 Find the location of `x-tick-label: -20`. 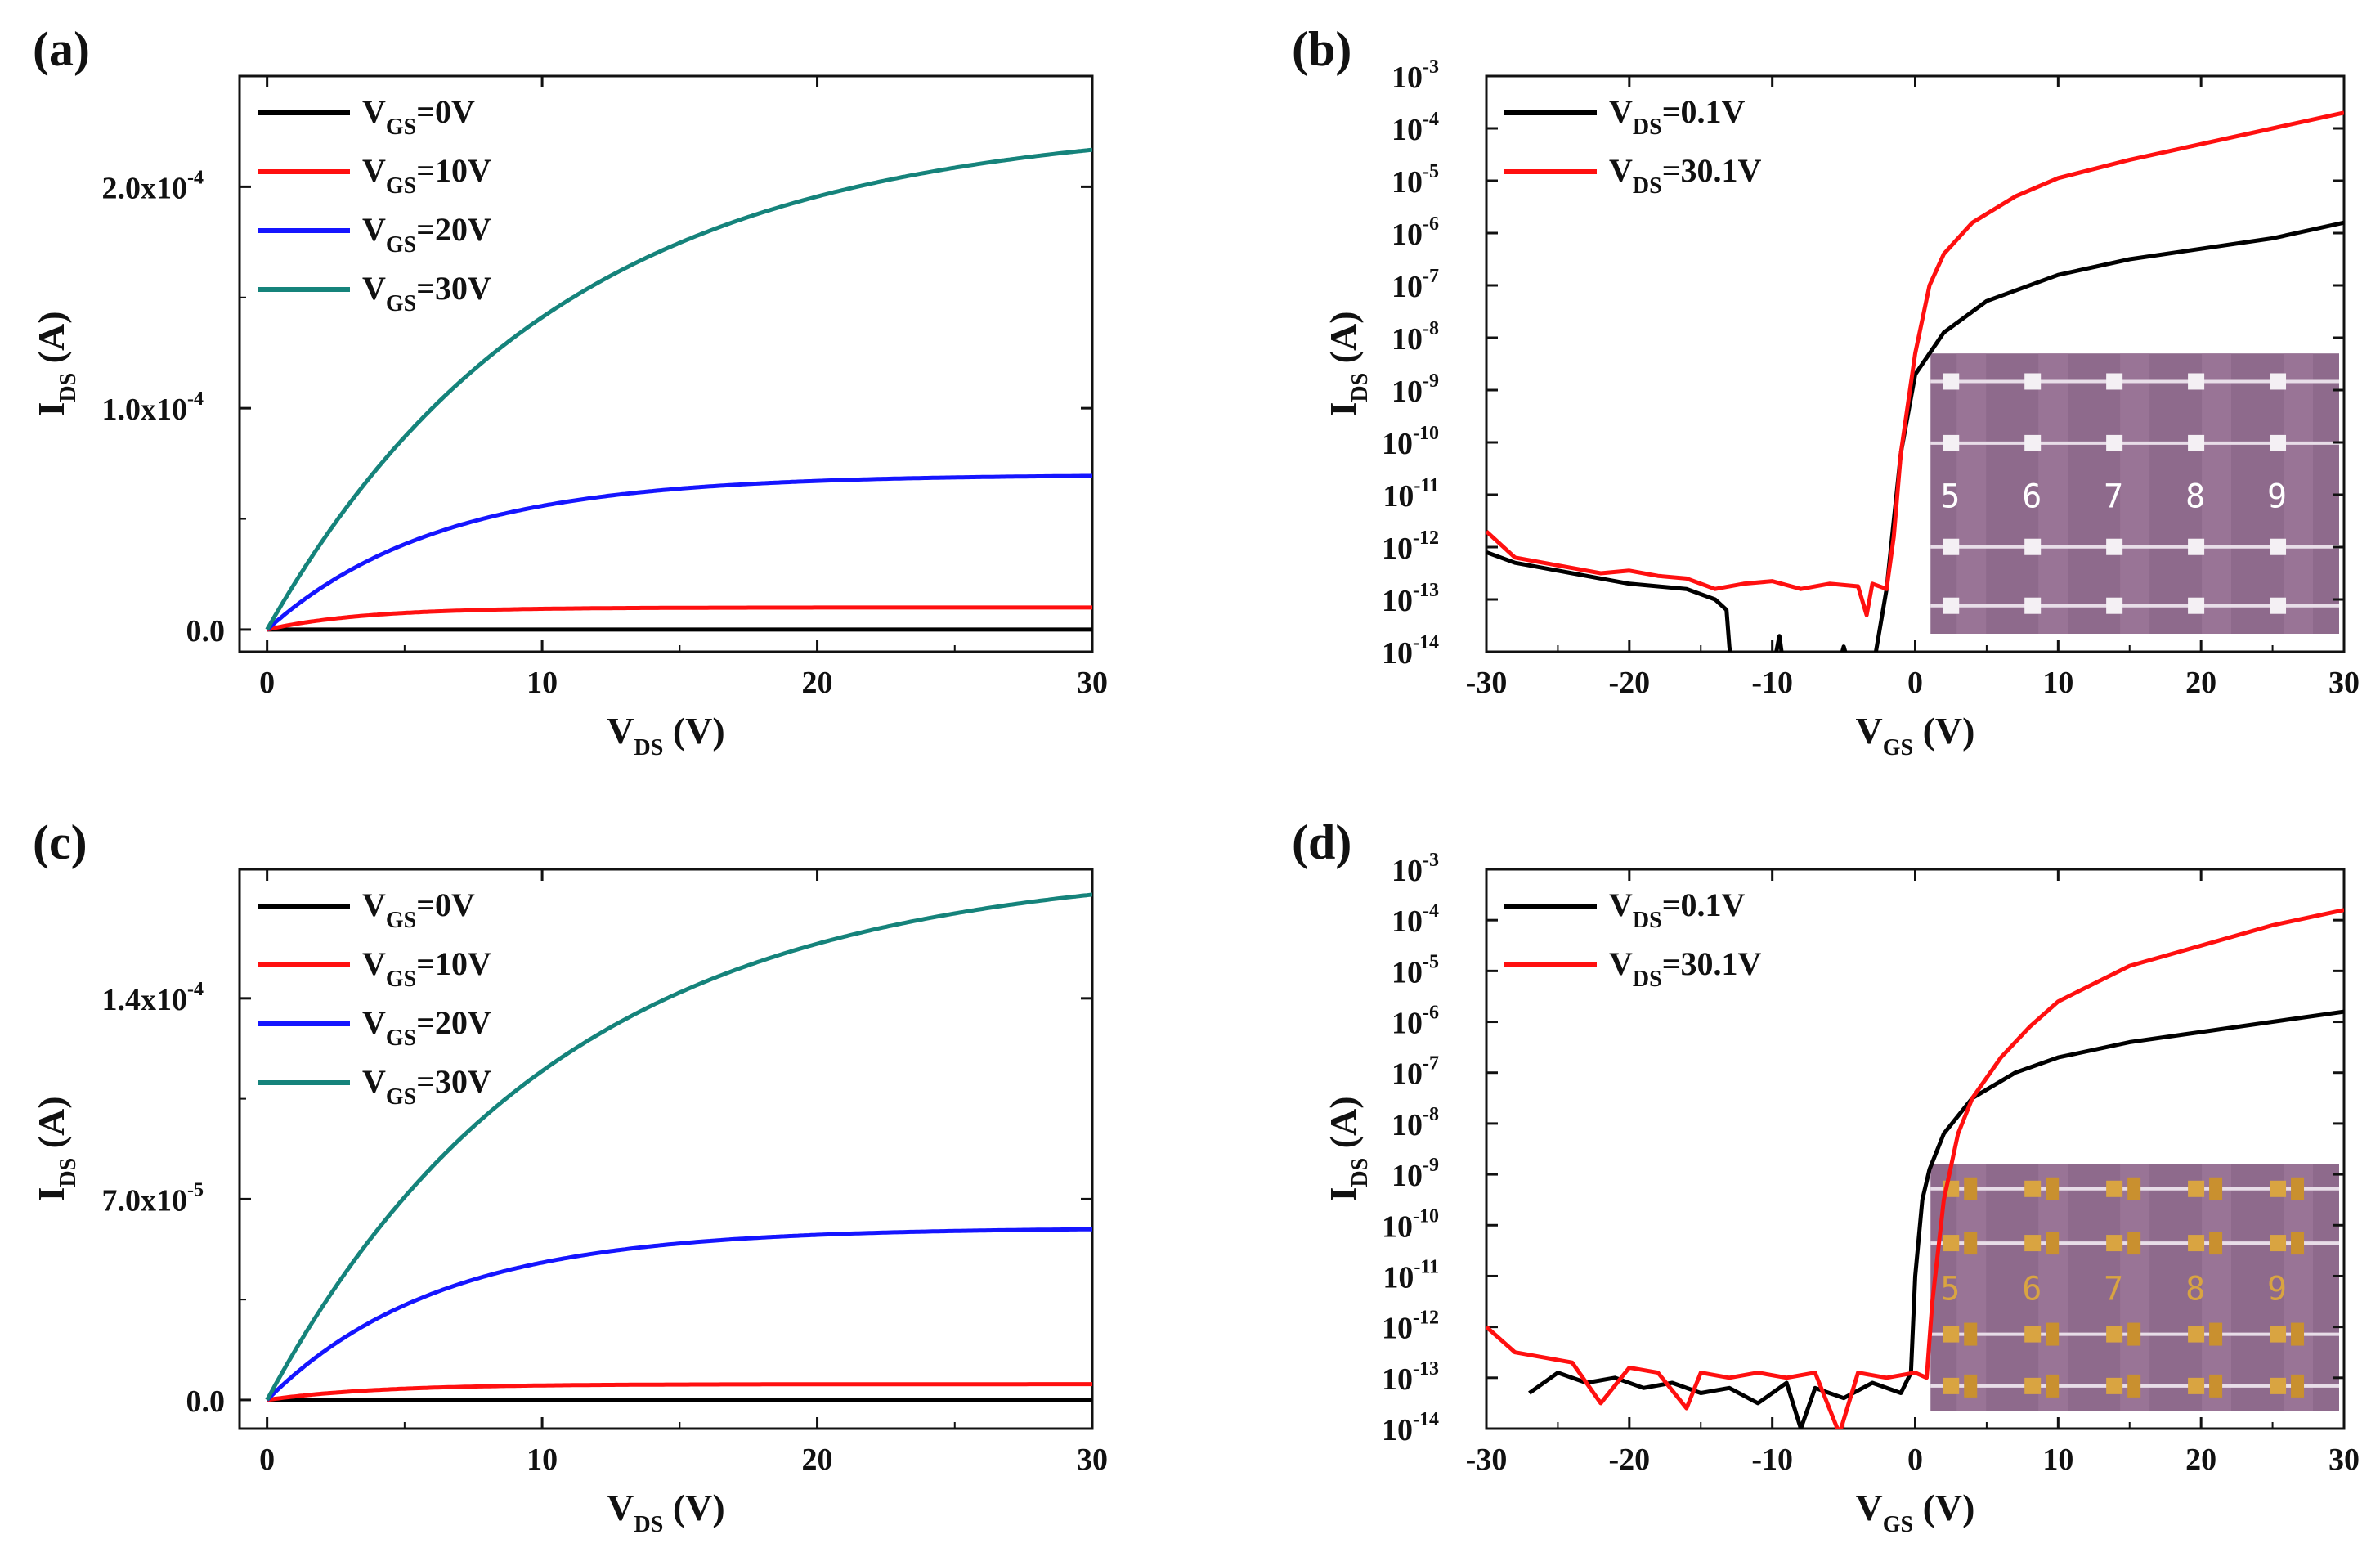

x-tick-label: -20 is located at coordinates (1630, 683).